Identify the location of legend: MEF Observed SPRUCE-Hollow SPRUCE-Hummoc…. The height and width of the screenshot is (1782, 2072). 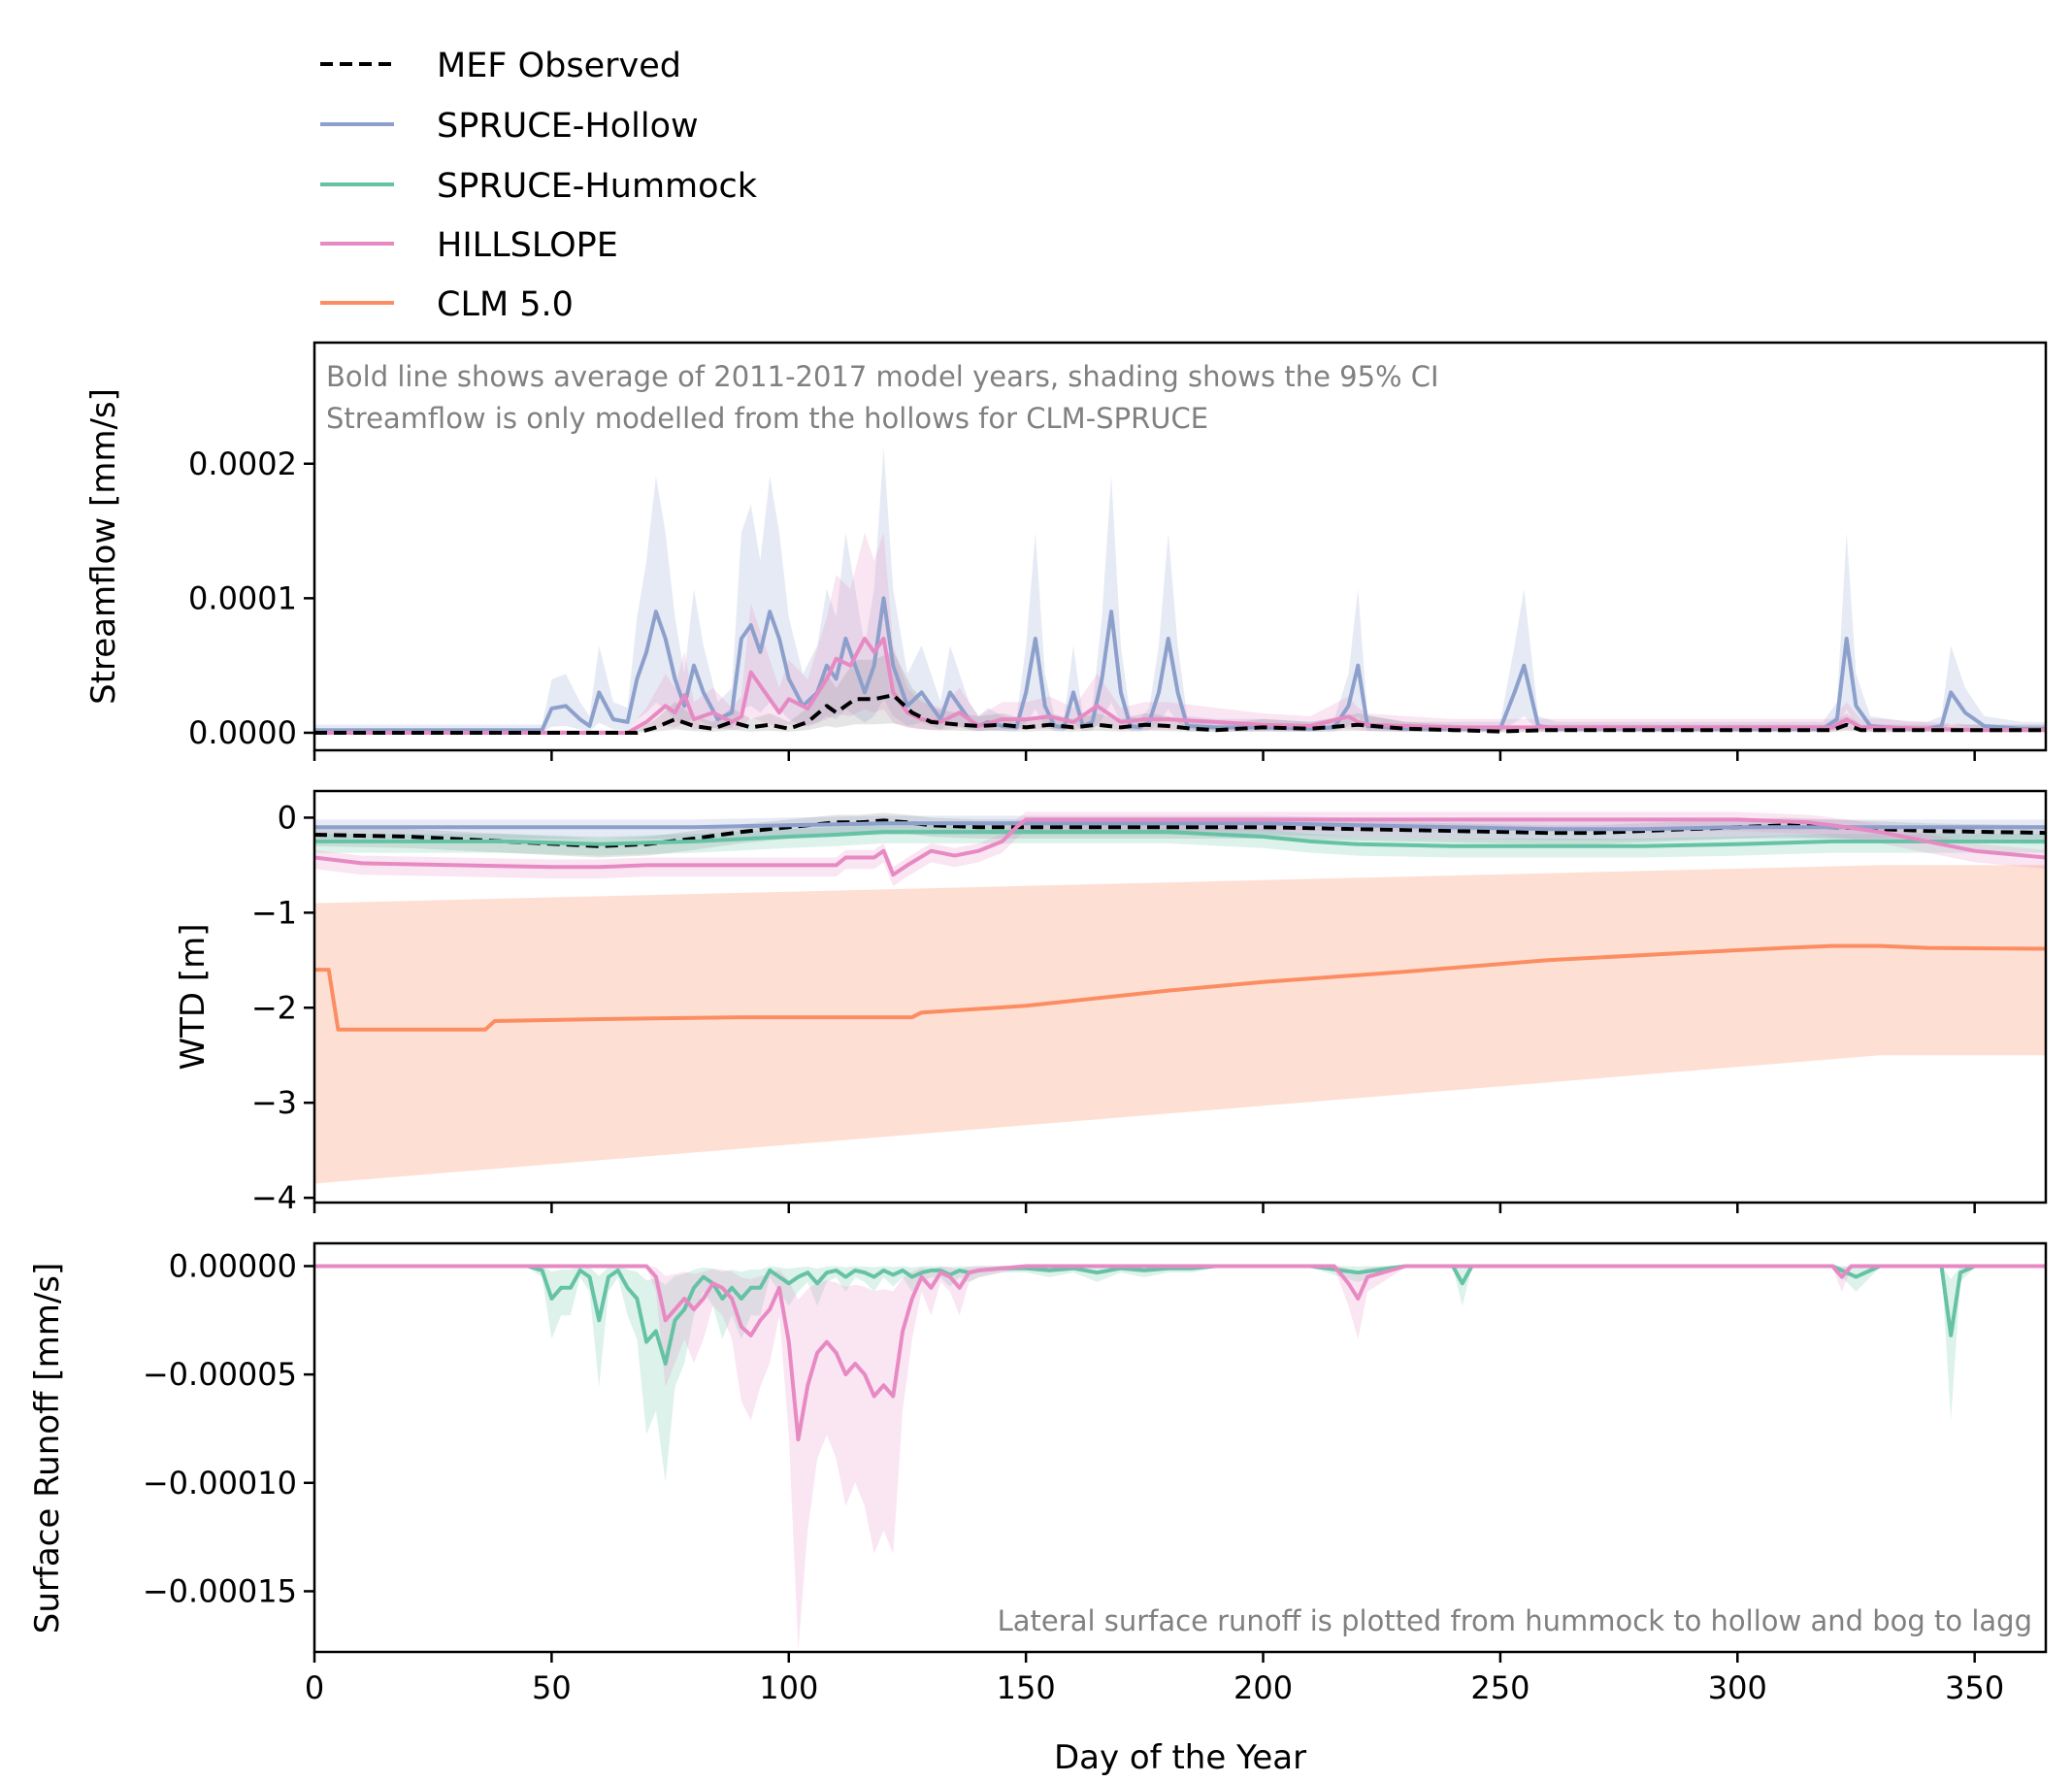
(539, 185).